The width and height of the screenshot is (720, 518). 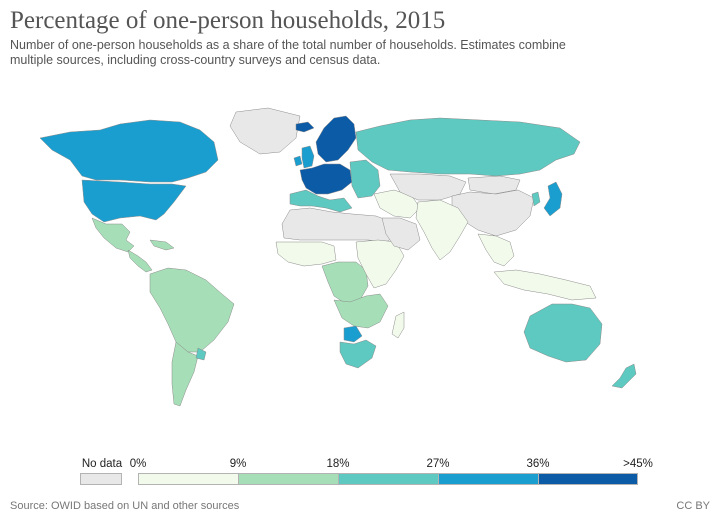 I want to click on map-region-southern-africa, so click(x=361, y=311).